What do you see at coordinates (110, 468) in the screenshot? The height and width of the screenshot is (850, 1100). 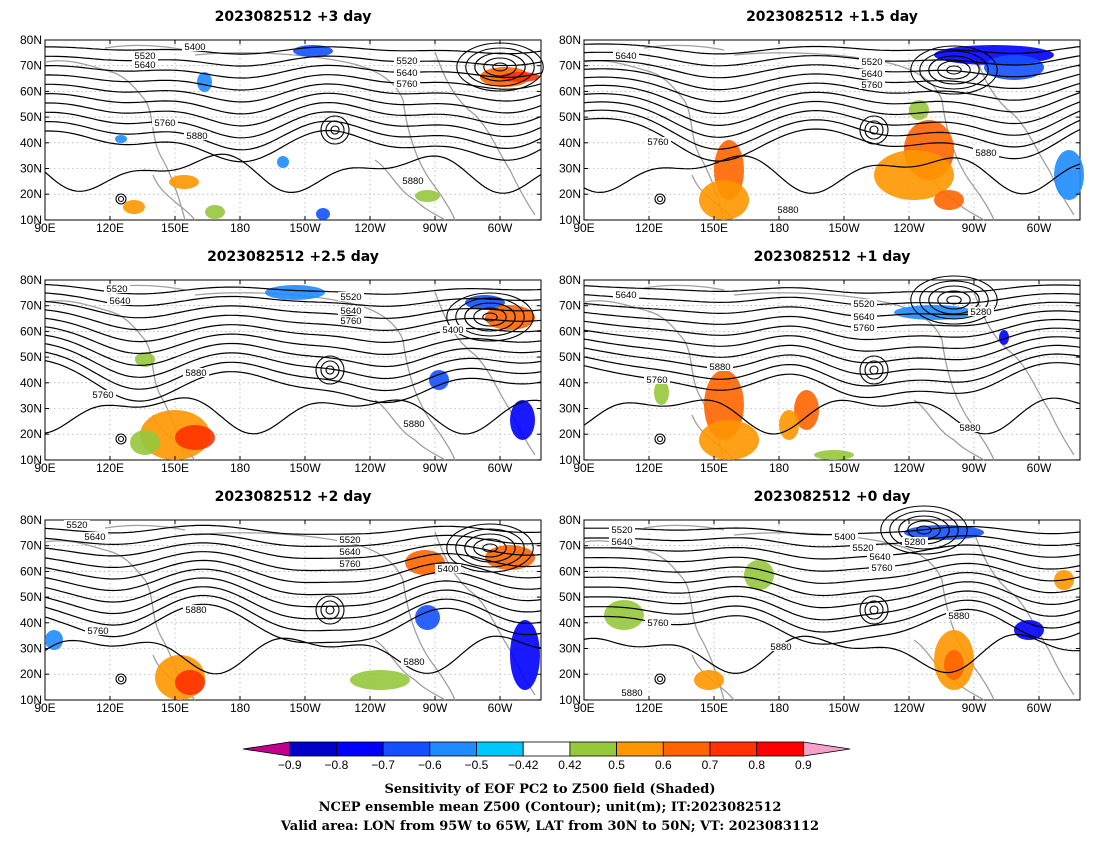 I see `lon-label: 120E` at bounding box center [110, 468].